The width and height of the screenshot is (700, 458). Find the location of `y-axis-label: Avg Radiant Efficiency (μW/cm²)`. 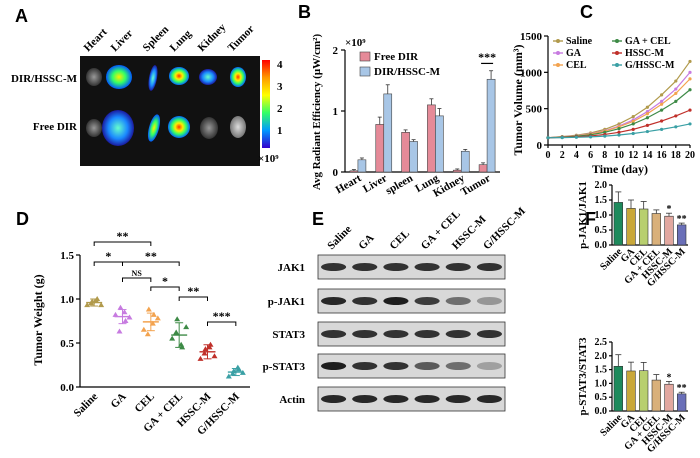

y-axis-label: Avg Radiant Efficiency (μW/cm²) is located at coordinates (317, 112).